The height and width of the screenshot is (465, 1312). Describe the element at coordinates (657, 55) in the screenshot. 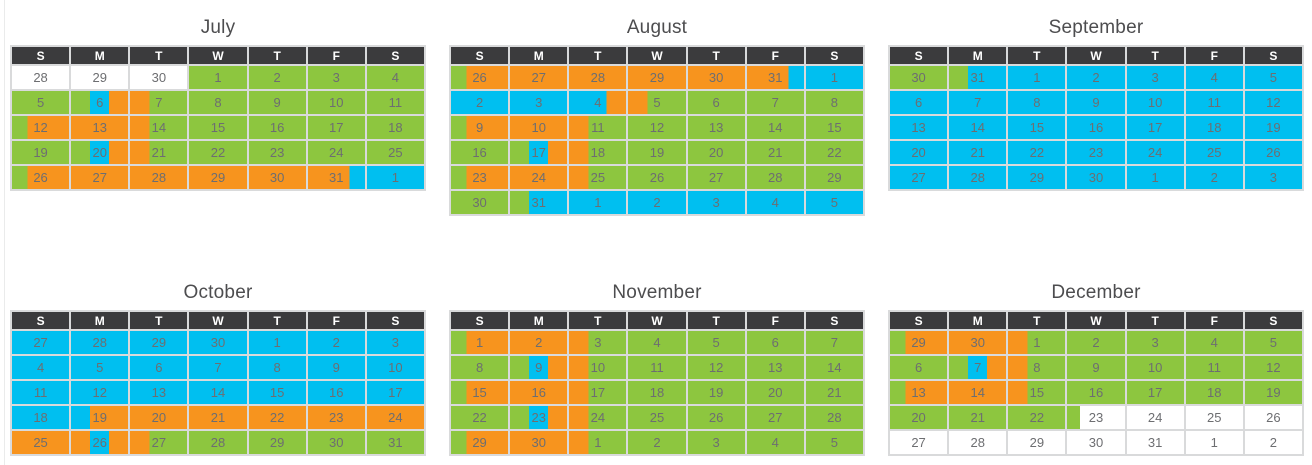

I see `weekday-header: W` at that location.